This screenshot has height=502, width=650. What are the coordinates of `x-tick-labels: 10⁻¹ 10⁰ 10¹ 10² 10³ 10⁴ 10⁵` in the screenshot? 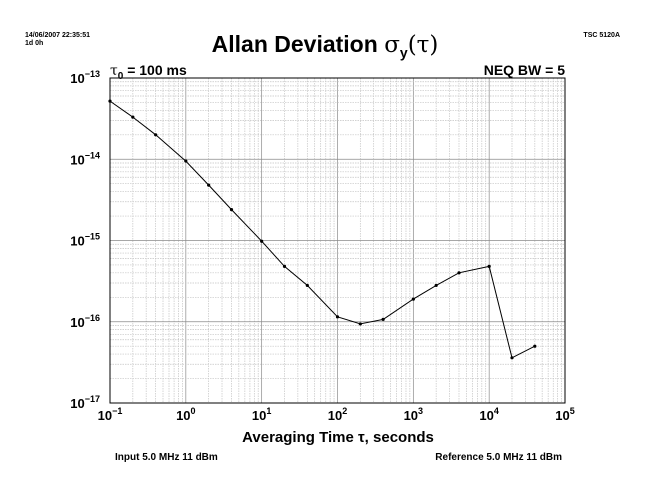 It's located at (336, 414).